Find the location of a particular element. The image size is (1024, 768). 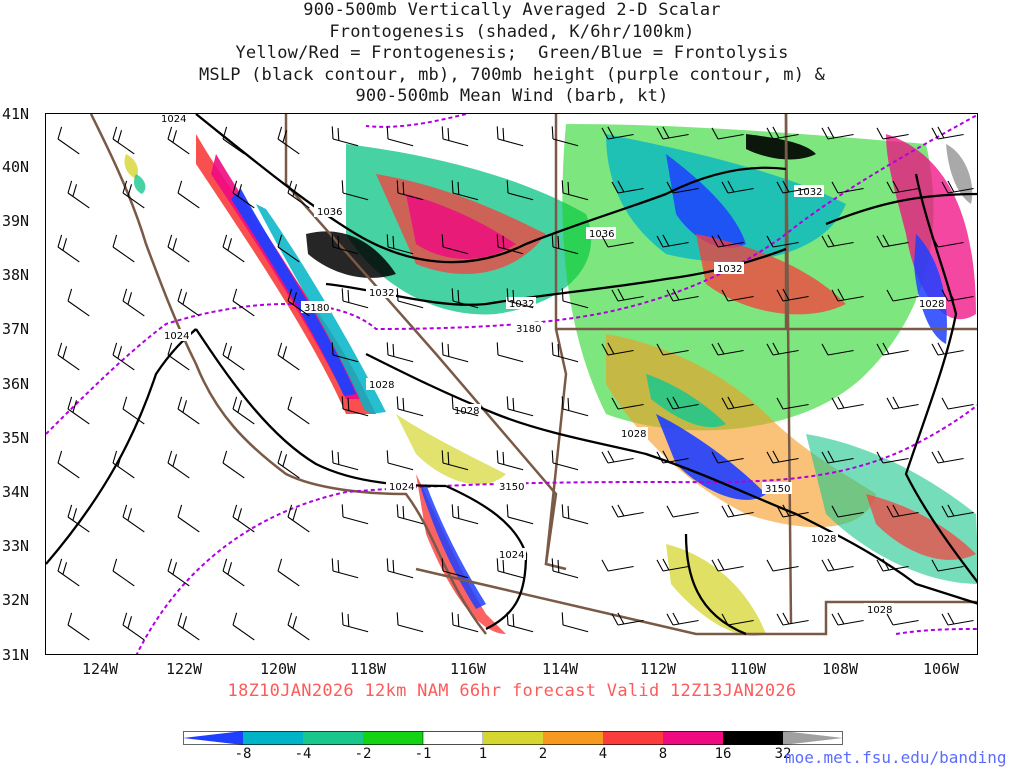

us-mexico-border is located at coordinates (696, 601).